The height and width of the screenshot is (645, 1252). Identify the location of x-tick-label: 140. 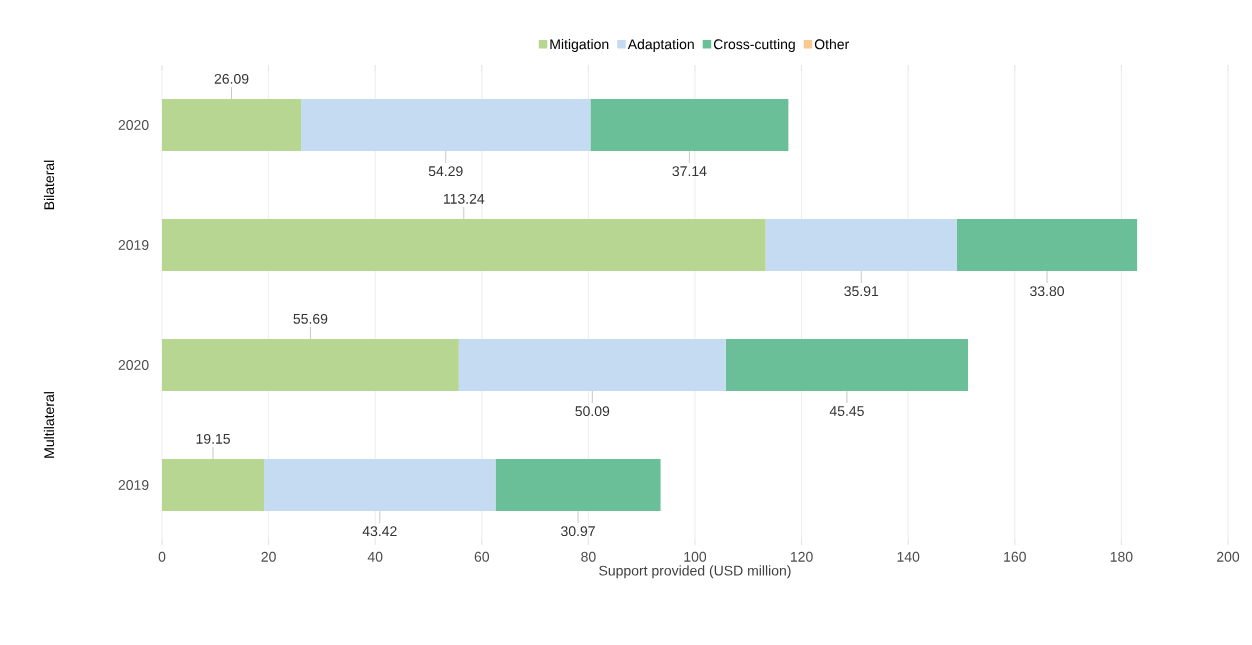
(908, 556).